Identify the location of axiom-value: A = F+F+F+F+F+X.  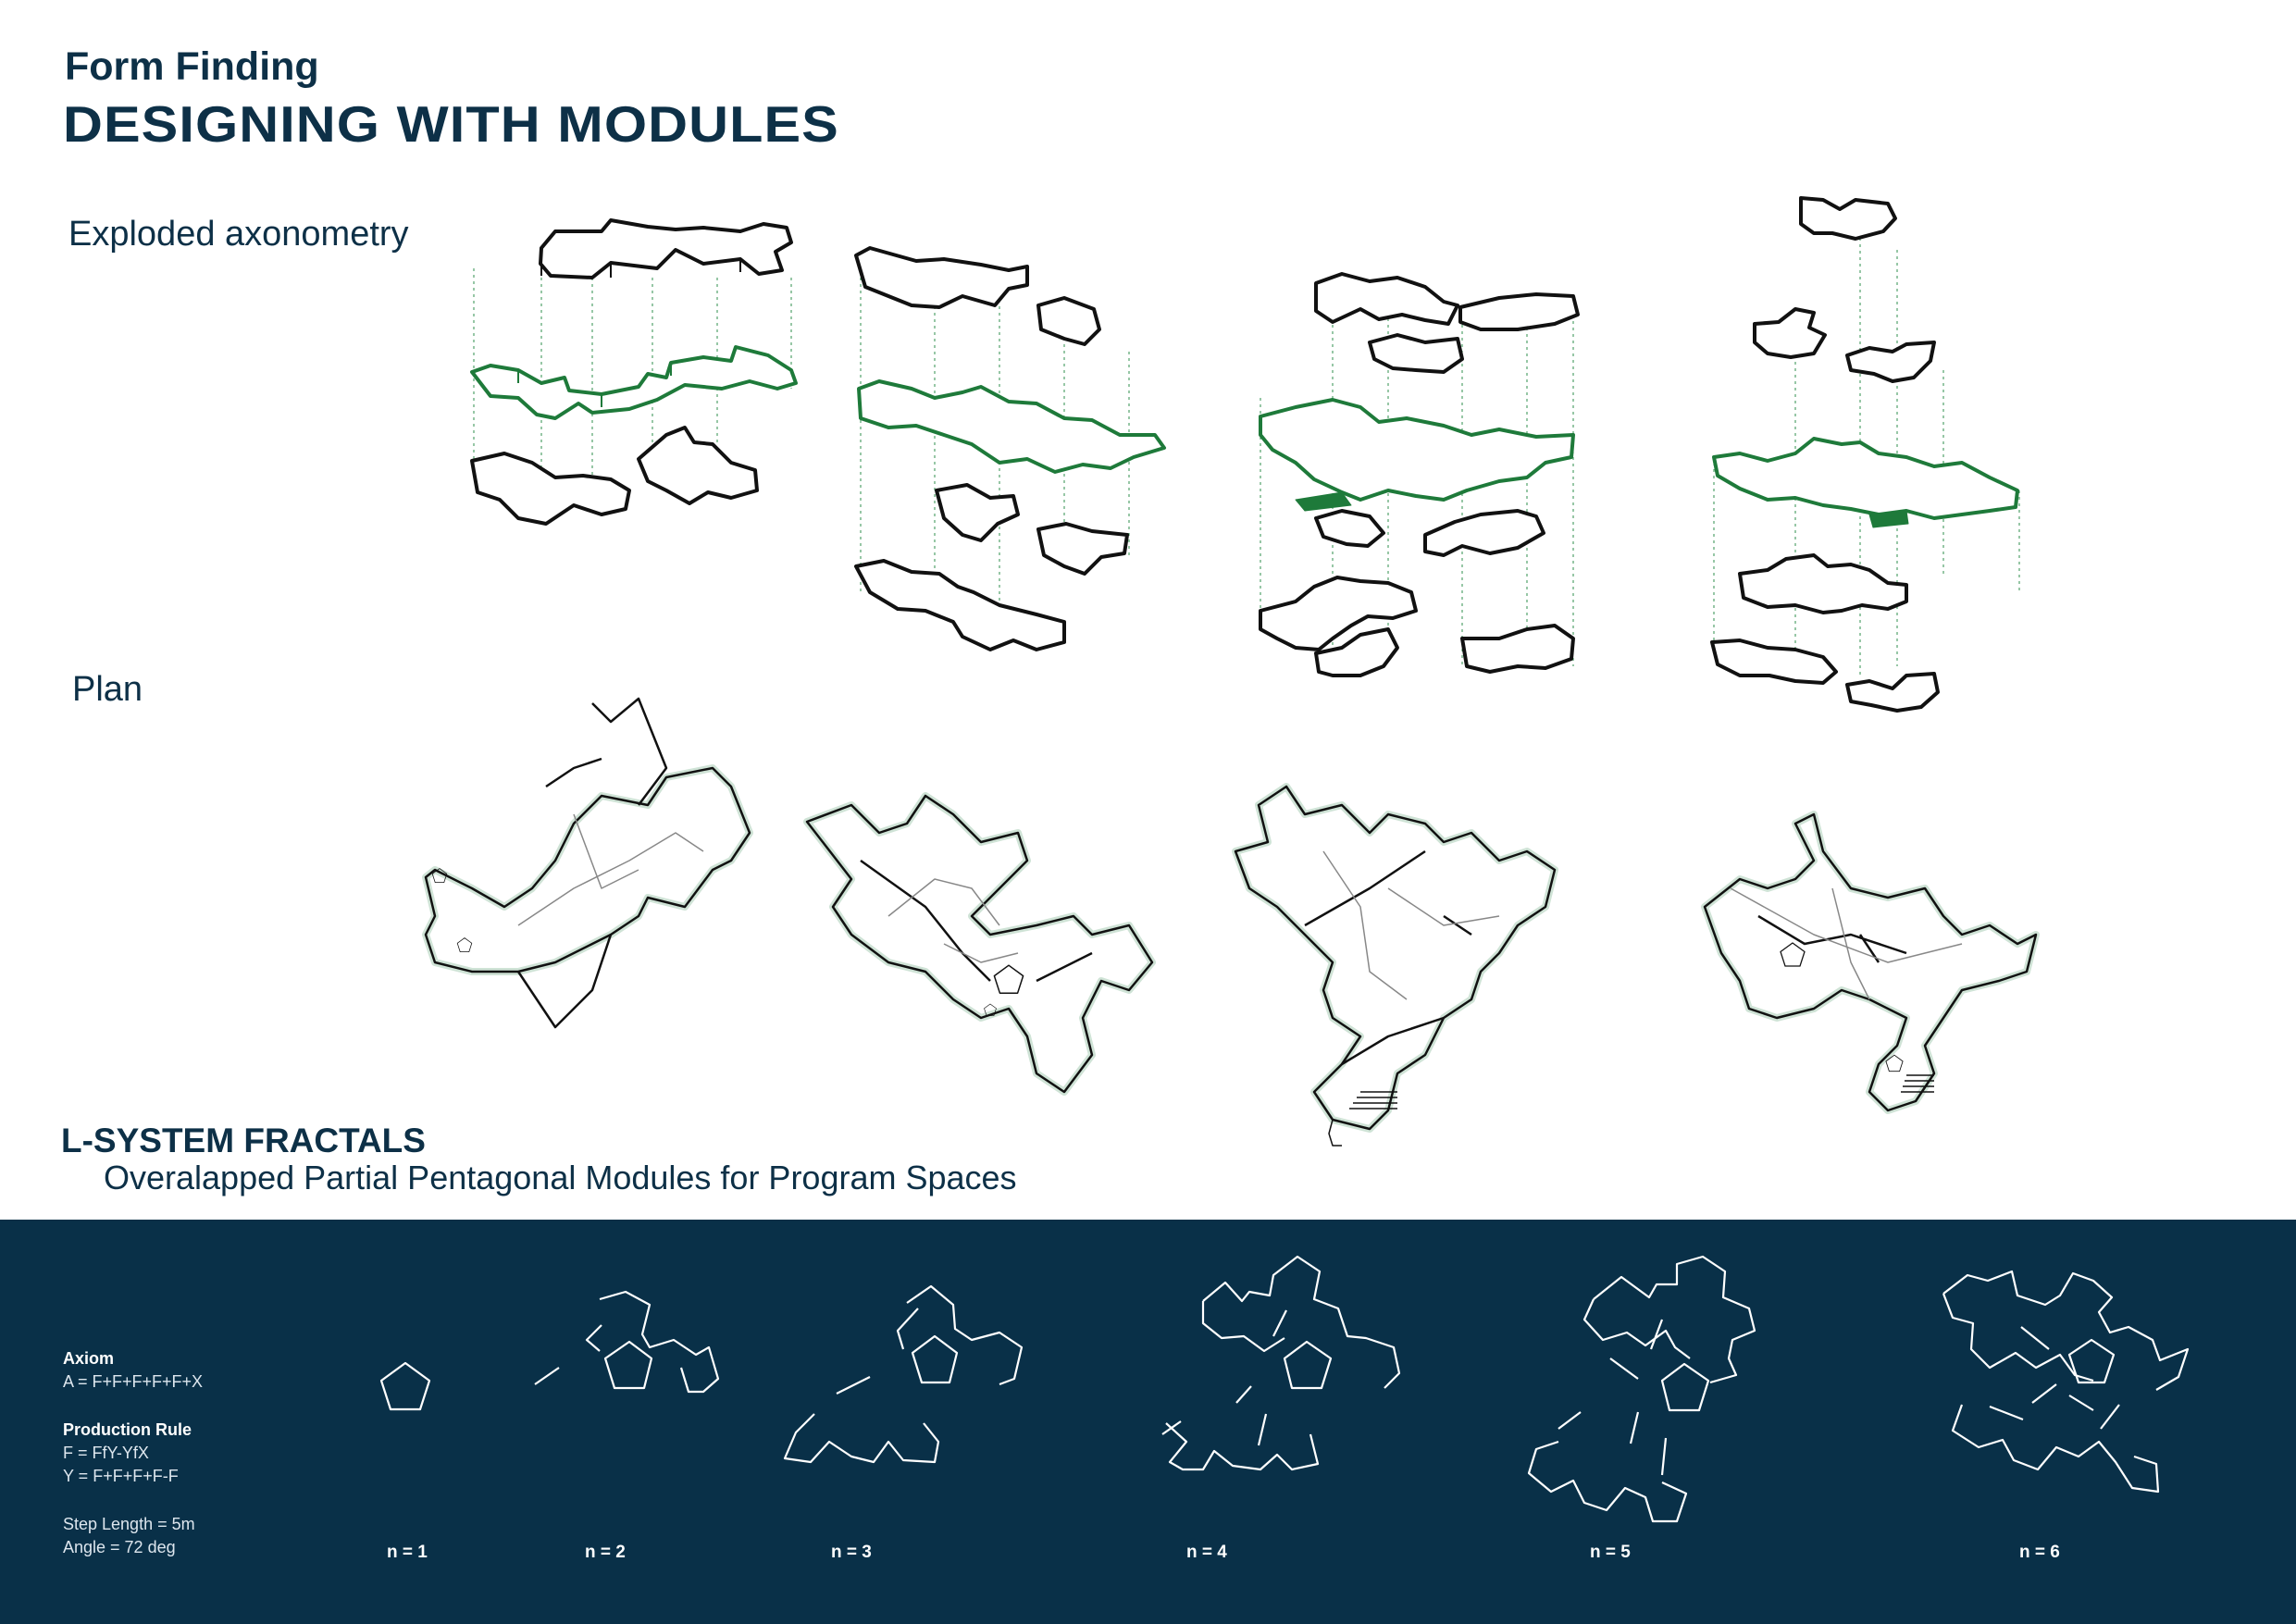
(134, 1381).